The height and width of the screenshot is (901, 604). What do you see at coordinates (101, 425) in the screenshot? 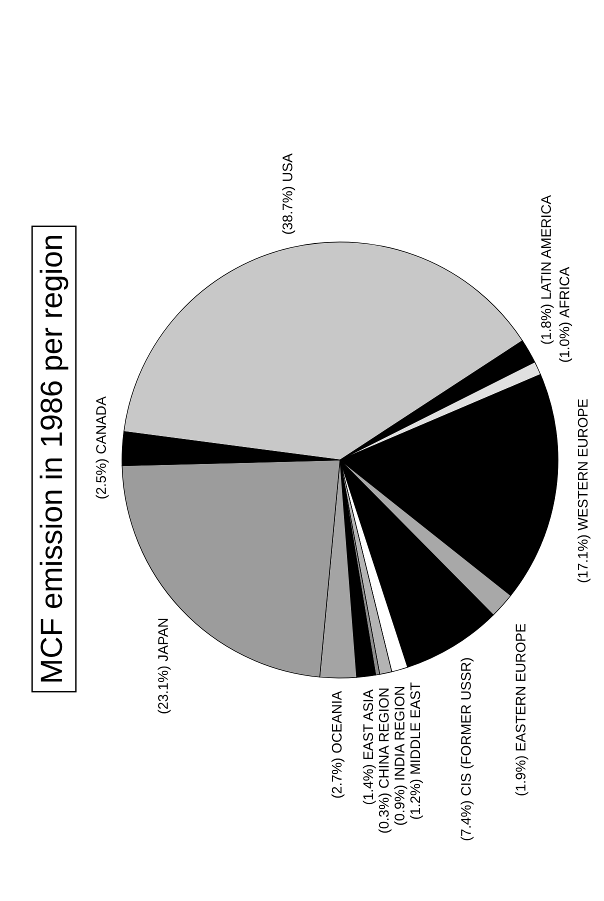
I see `slice-label: CANADA` at bounding box center [101, 425].